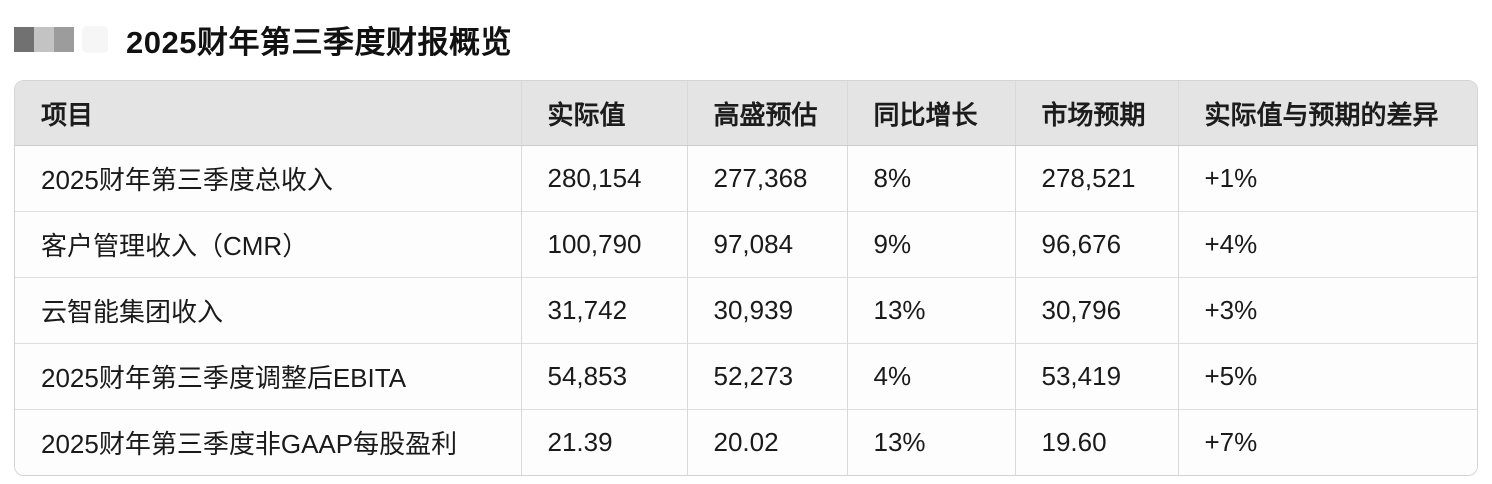 Image resolution: width=1492 pixels, height=484 pixels. I want to click on cell-actual: 100,790, so click(603, 244).